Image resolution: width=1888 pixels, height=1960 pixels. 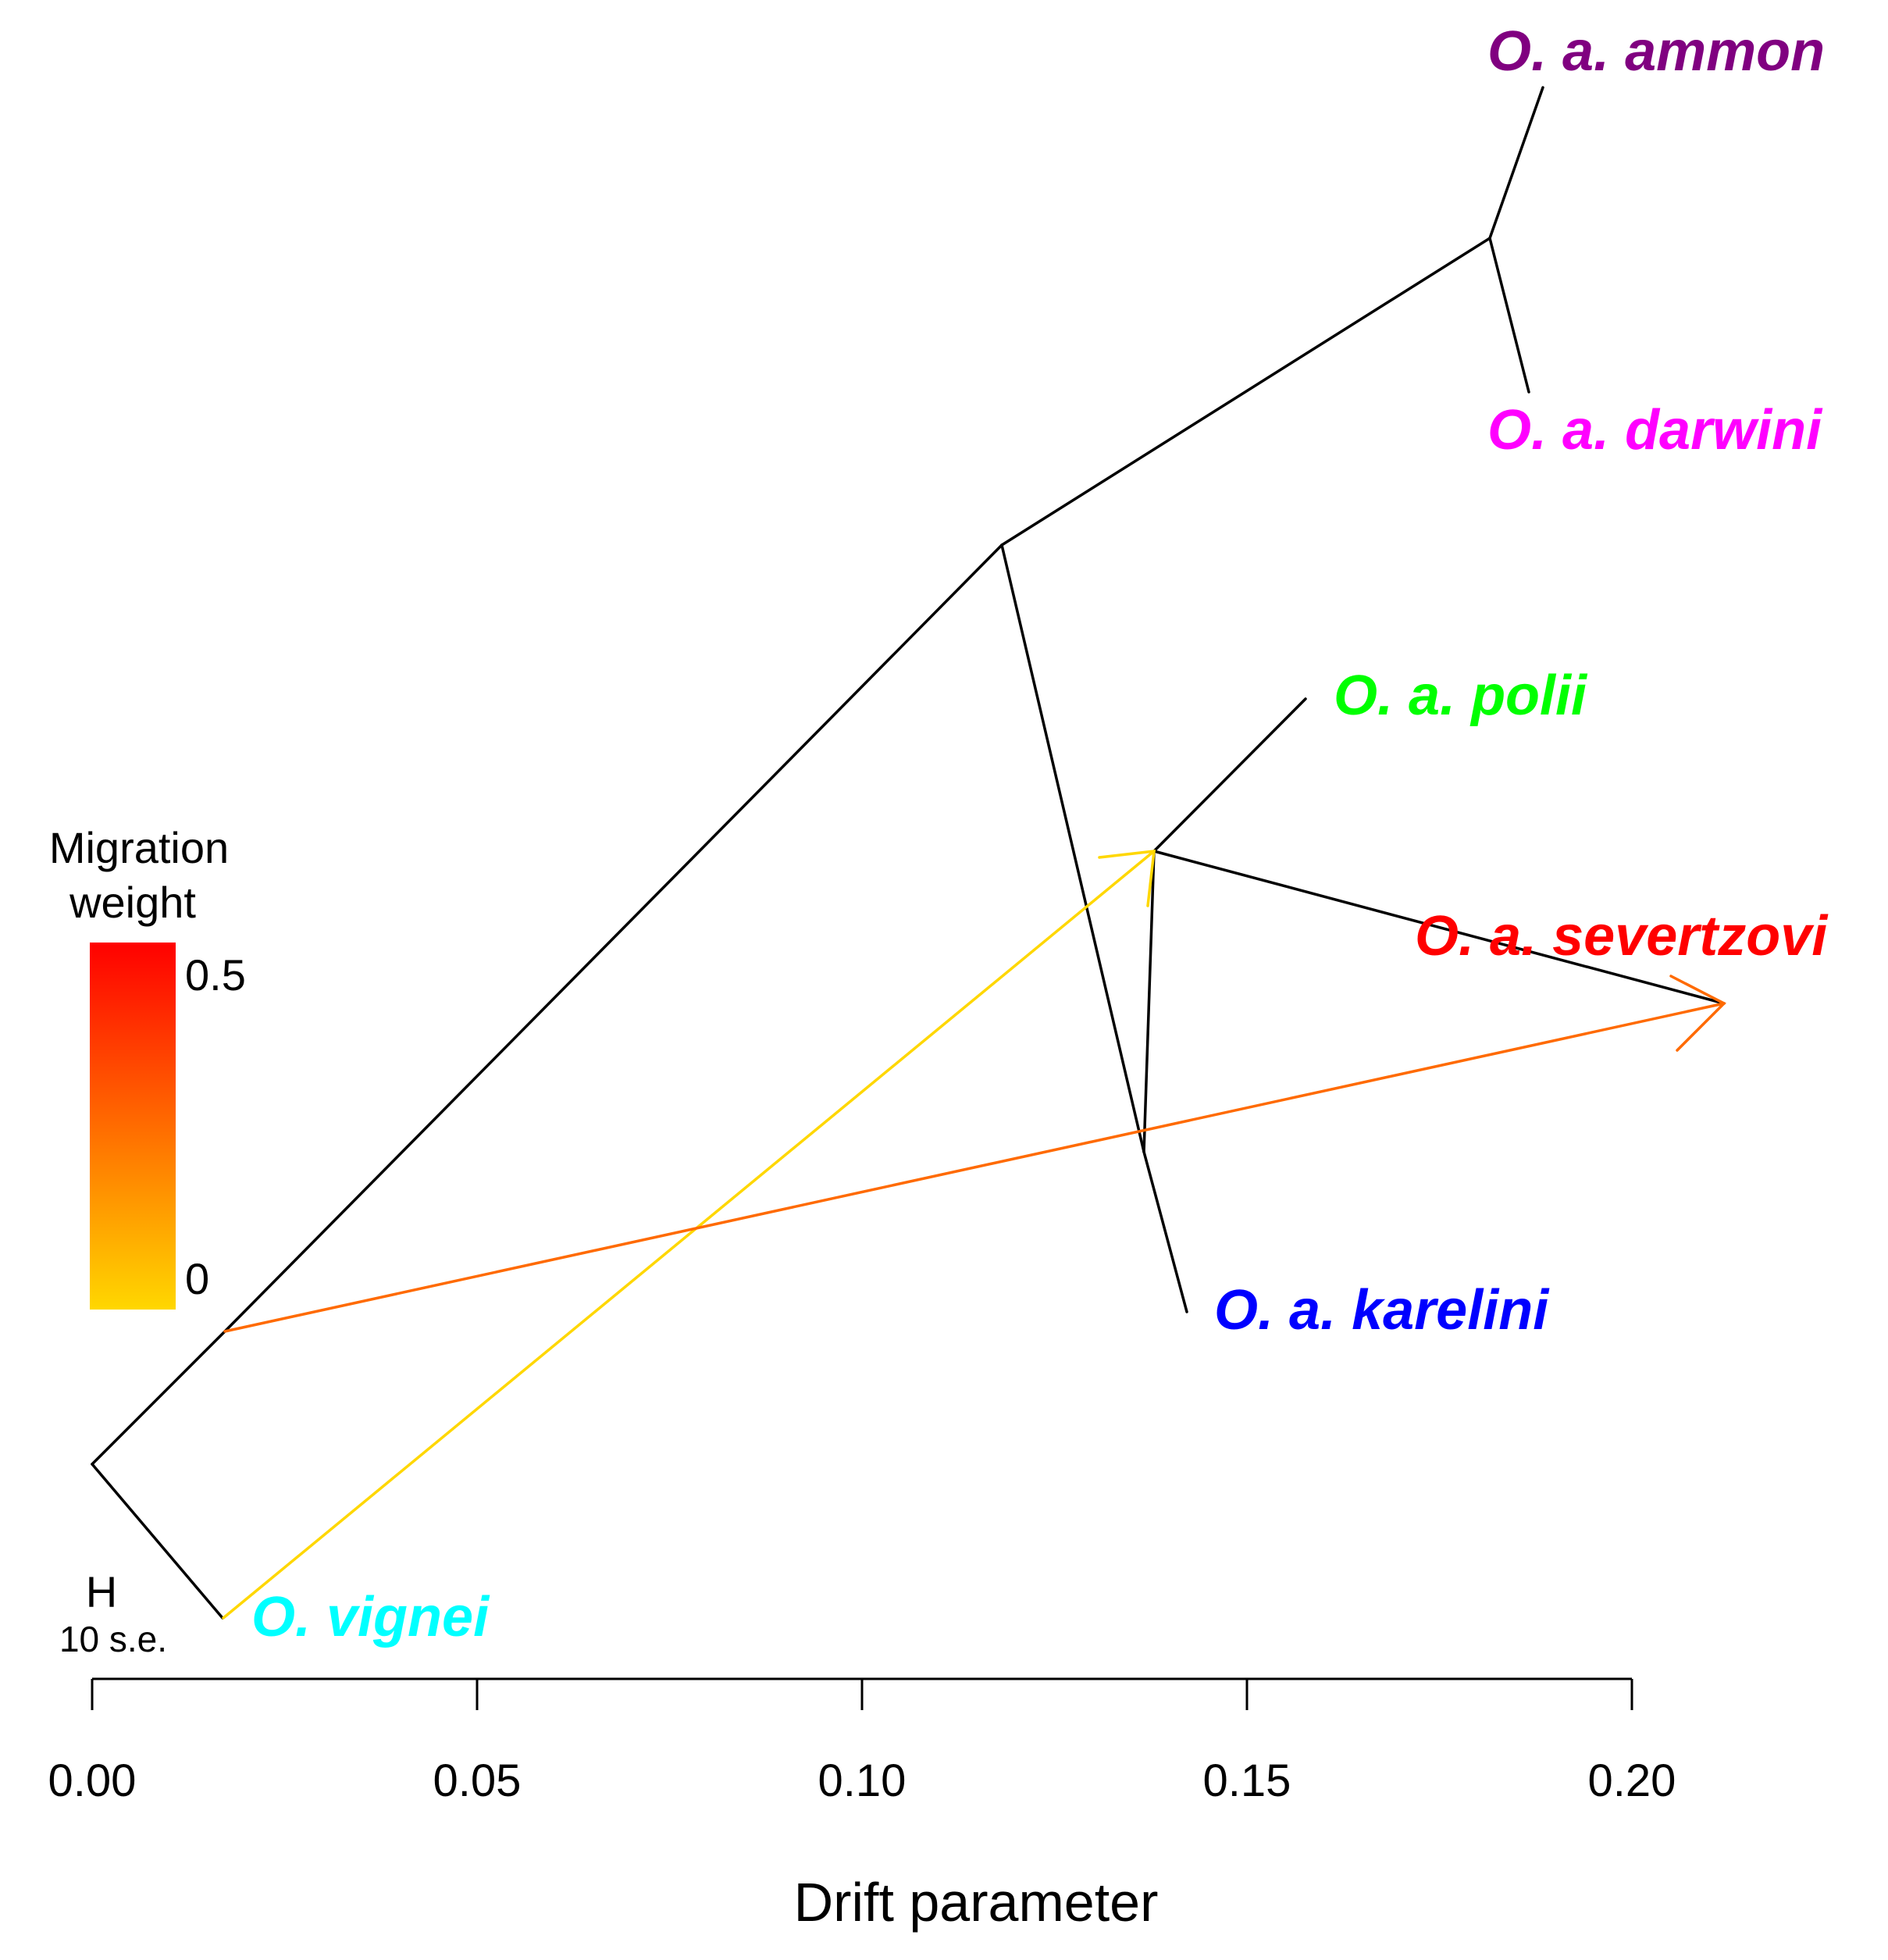 What do you see at coordinates (157, 1541) in the screenshot?
I see `branch-root-vignei` at bounding box center [157, 1541].